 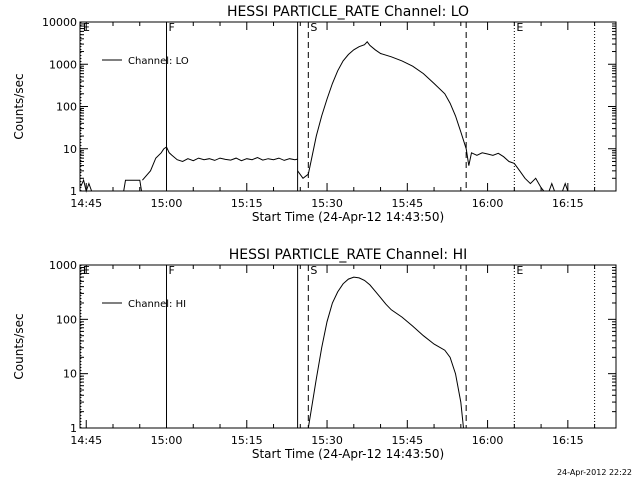 What do you see at coordinates (158, 61) in the screenshot?
I see `legend-entry-label: Channel: LO` at bounding box center [158, 61].